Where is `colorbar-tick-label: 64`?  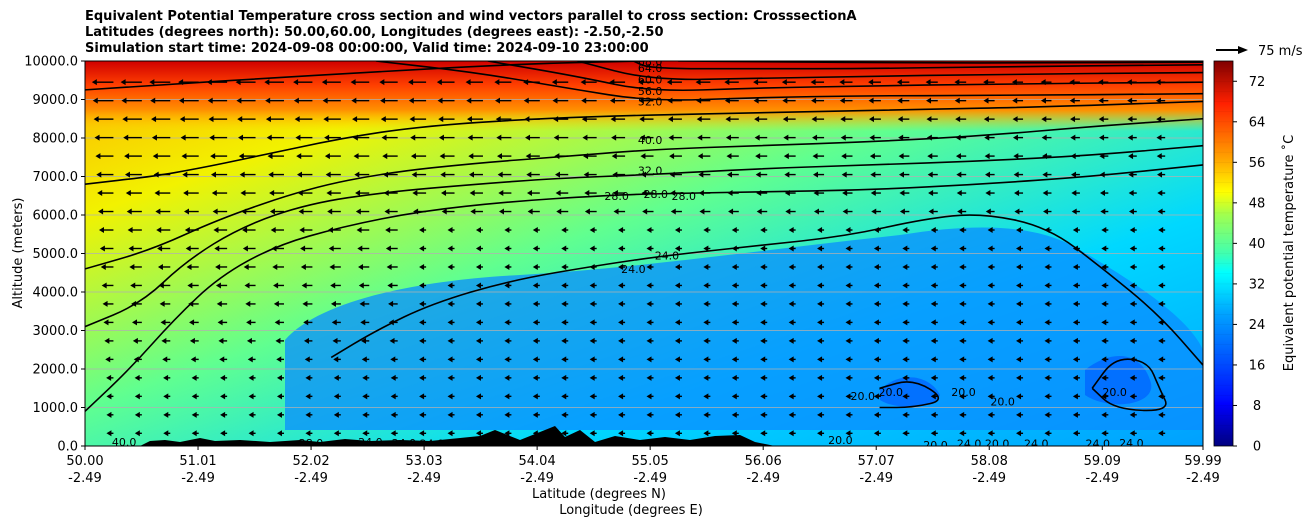 colorbar-tick-label: 64 is located at coordinates (1257, 122).